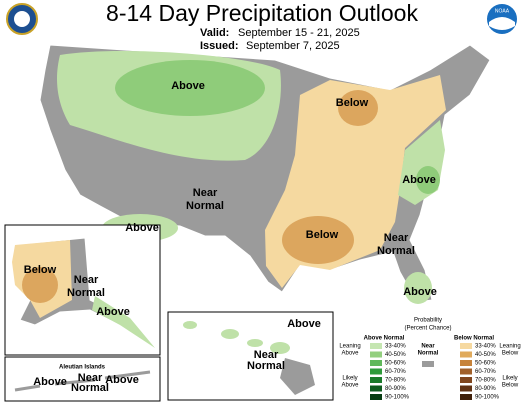 Image resolution: width=525 pixels, height=405 pixels. What do you see at coordinates (384, 339) in the screenshot?
I see `legend-heading: Above Normal` at bounding box center [384, 339].